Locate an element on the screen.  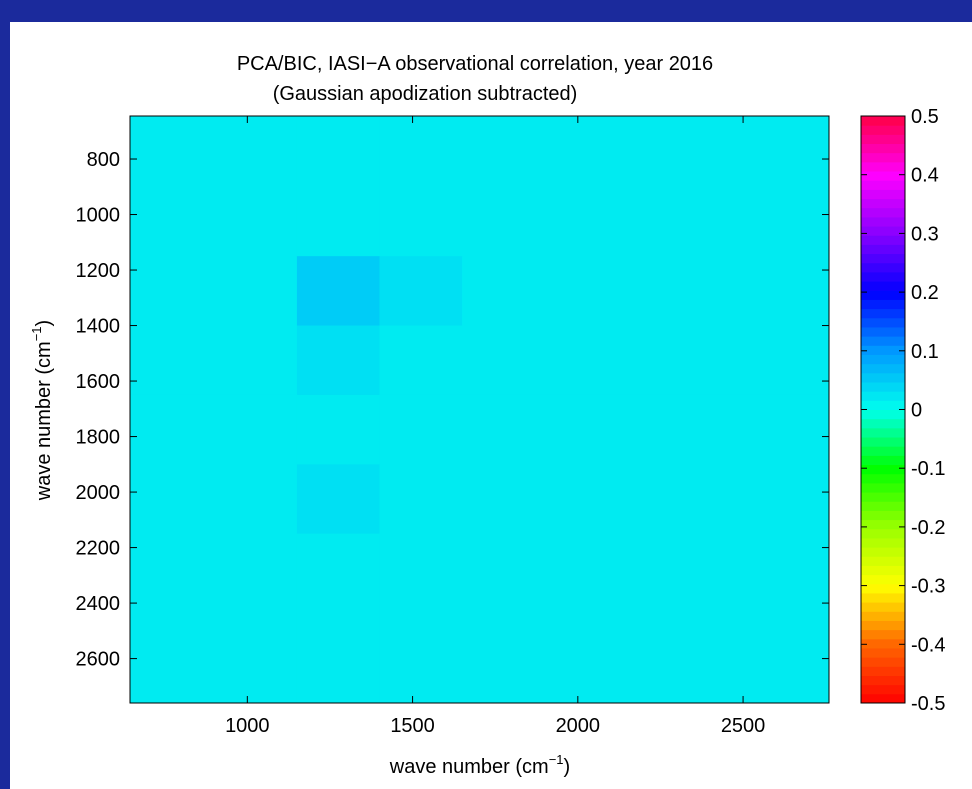
x-tick-label: 1500 is located at coordinates (412, 726).